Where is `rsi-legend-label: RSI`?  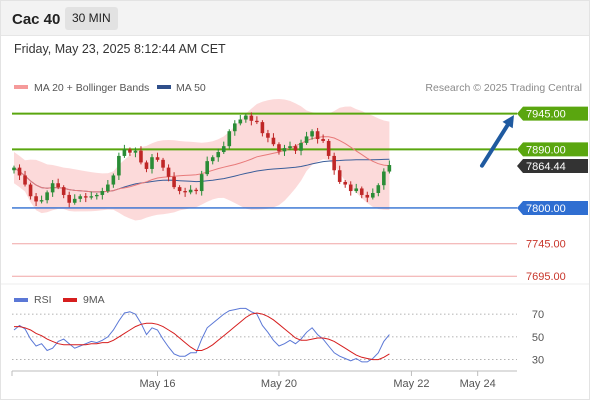
rsi-legend-label: RSI is located at coordinates (43, 300).